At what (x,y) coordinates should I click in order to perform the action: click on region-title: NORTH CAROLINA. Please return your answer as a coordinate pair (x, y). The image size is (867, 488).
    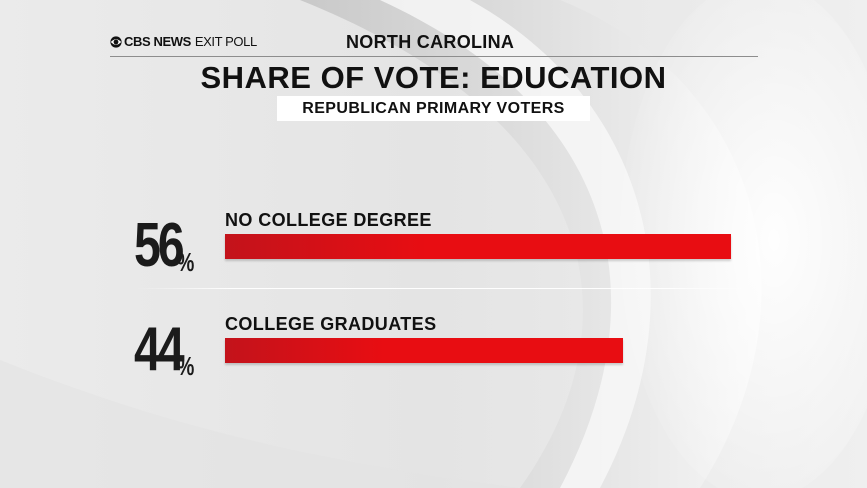
    Looking at the image, I should click on (430, 42).